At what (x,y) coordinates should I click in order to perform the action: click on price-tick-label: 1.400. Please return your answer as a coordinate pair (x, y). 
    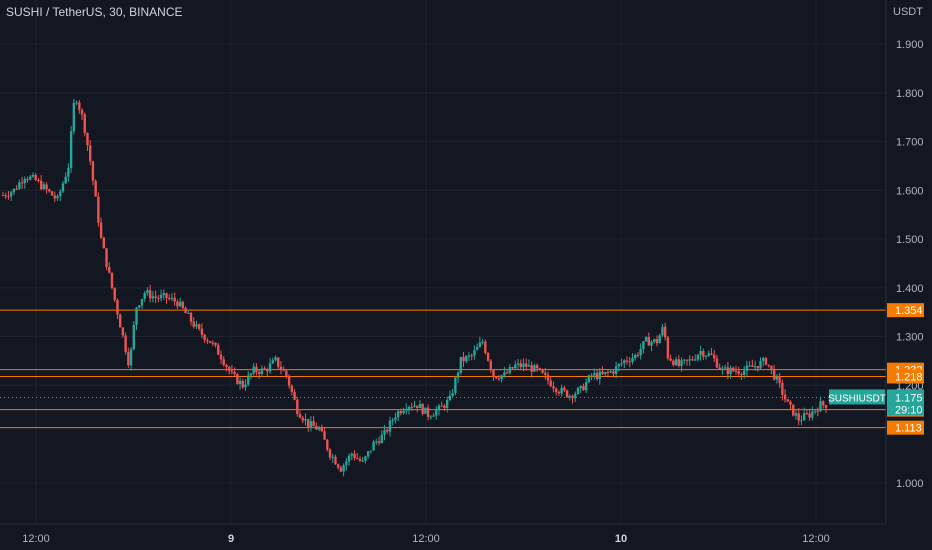
    Looking at the image, I should click on (910, 289).